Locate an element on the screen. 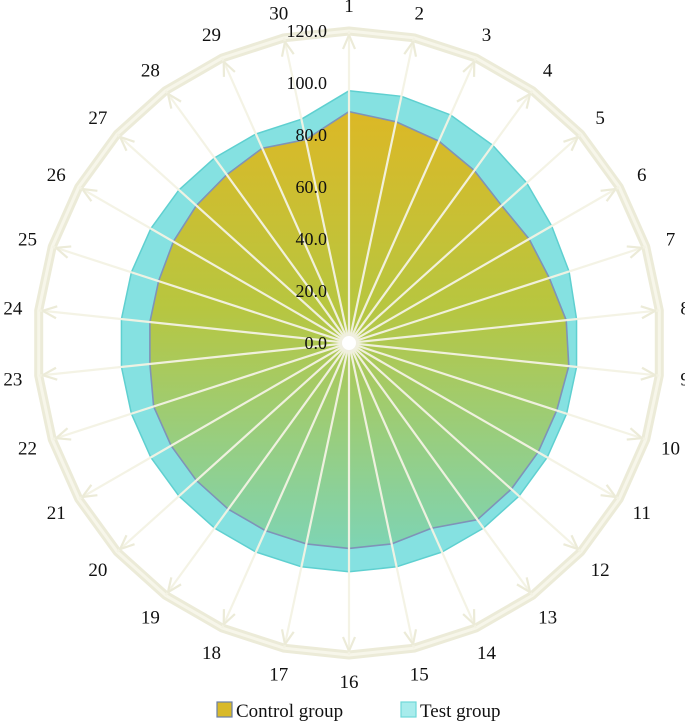  category-label: 27 is located at coordinates (97, 118).